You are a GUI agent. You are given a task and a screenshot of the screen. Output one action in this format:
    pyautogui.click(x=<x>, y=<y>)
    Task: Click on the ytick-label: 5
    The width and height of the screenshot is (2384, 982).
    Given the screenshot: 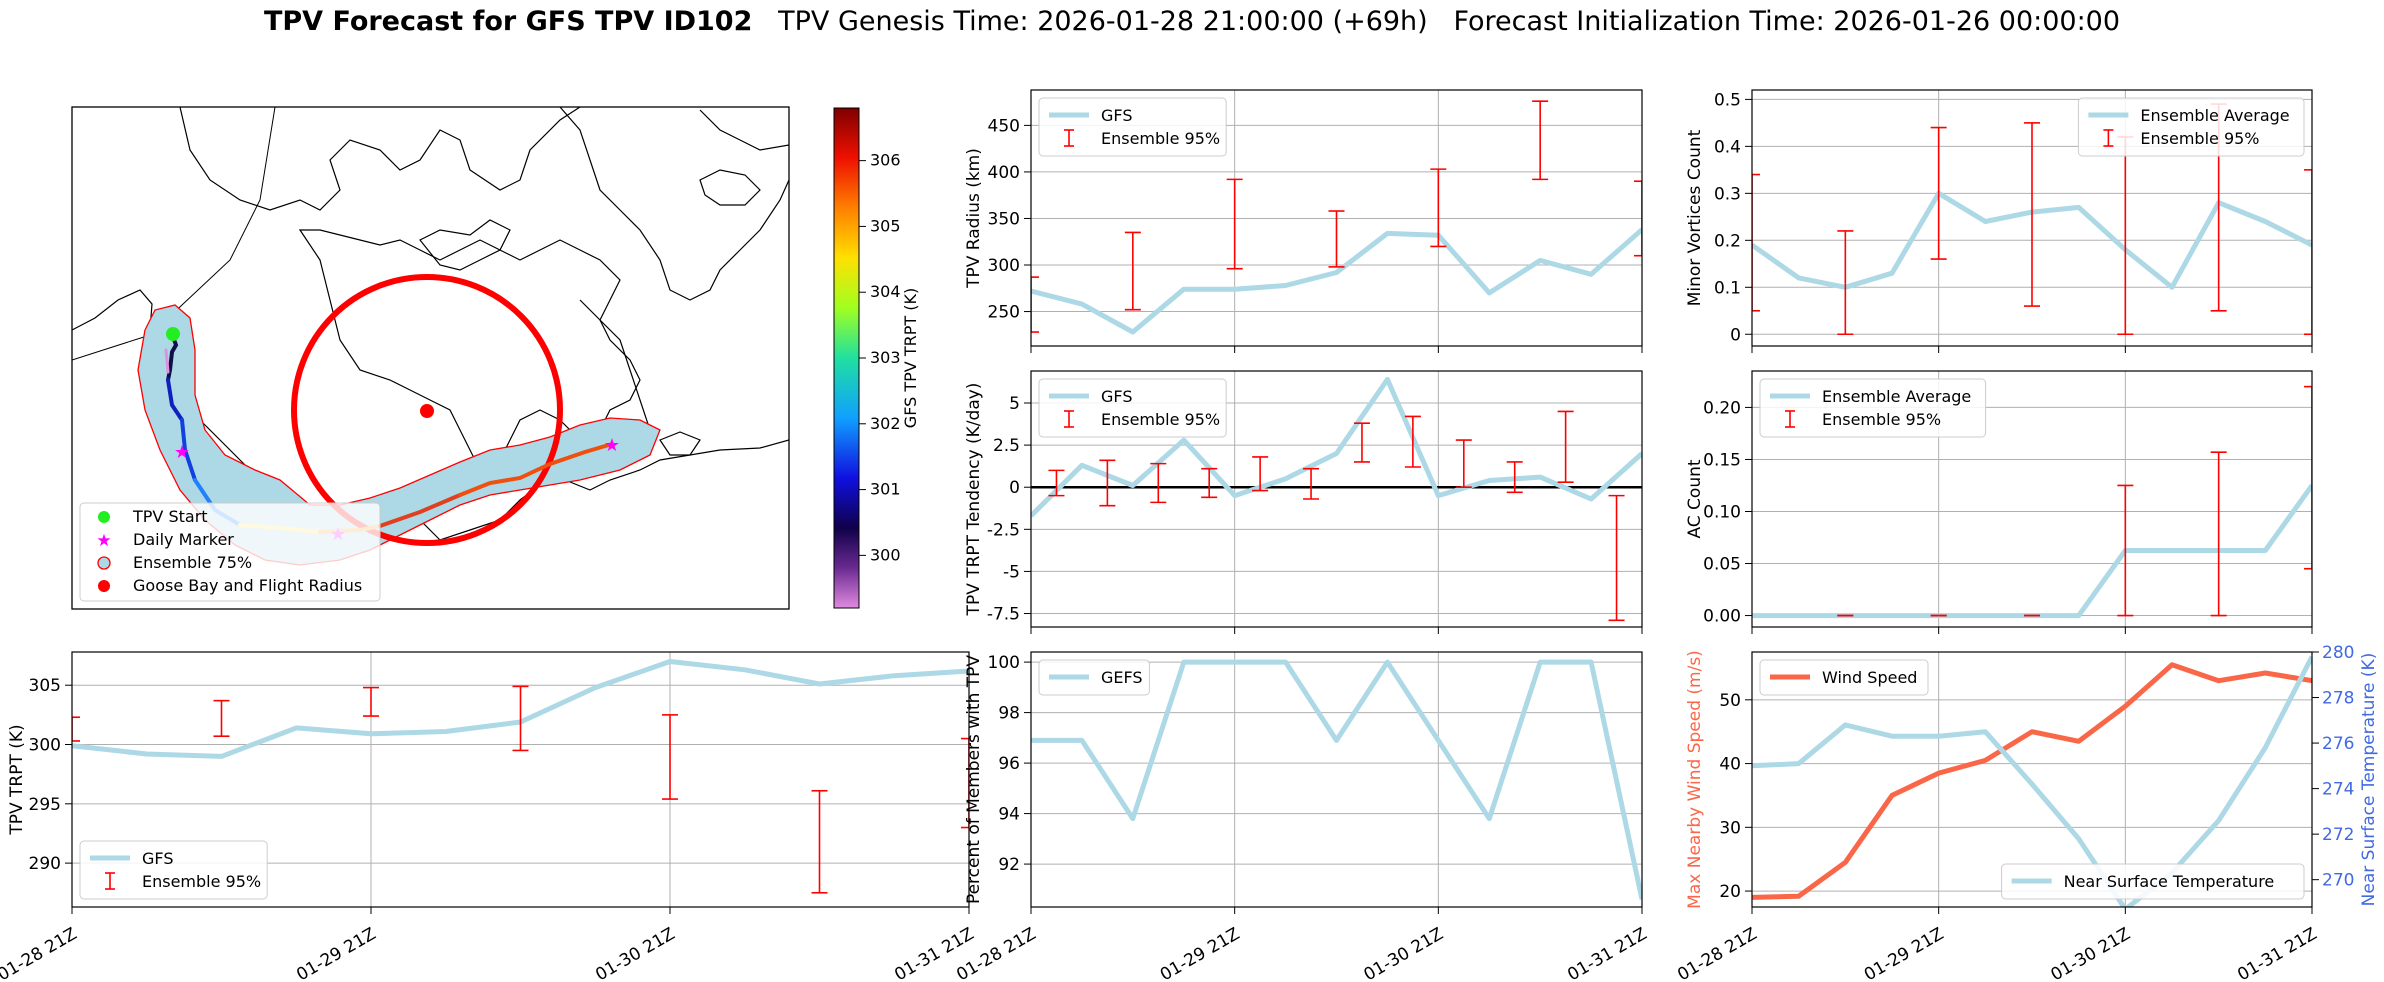 What is the action you would take?
    pyautogui.click(x=1014, y=404)
    